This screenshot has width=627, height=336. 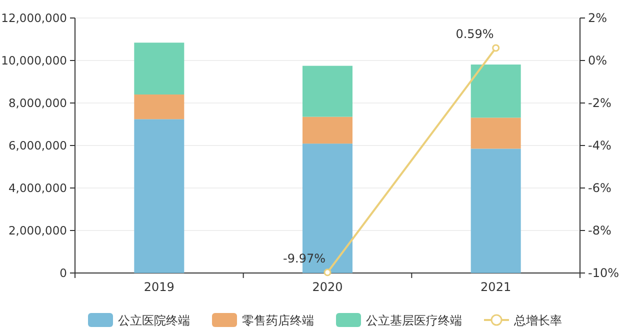 What do you see at coordinates (600, 231) in the screenshot?
I see `y2-tick-label: -8%` at bounding box center [600, 231].